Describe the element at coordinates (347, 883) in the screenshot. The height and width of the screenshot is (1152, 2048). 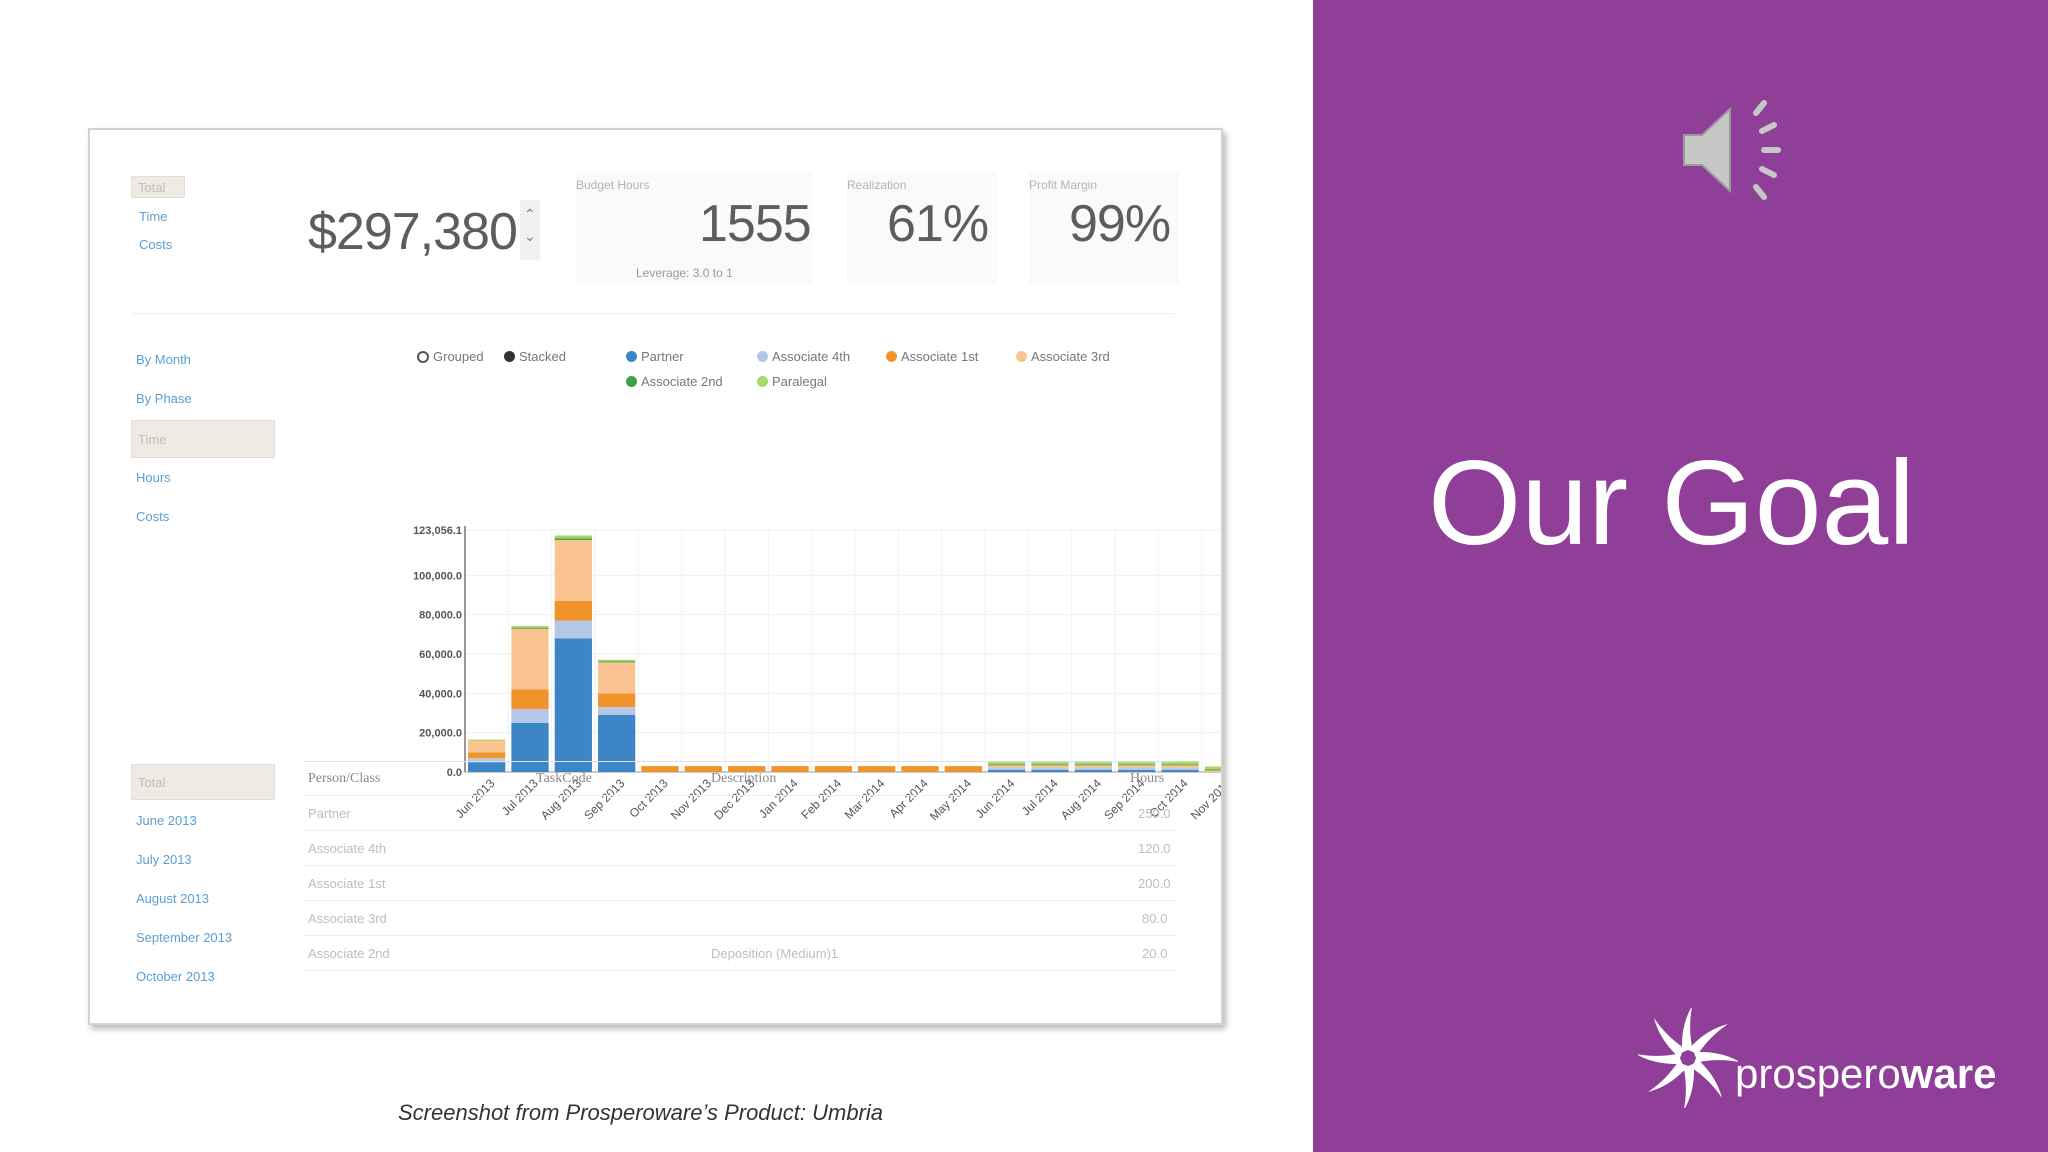
I see `cell-person: Associate 1st` at that location.